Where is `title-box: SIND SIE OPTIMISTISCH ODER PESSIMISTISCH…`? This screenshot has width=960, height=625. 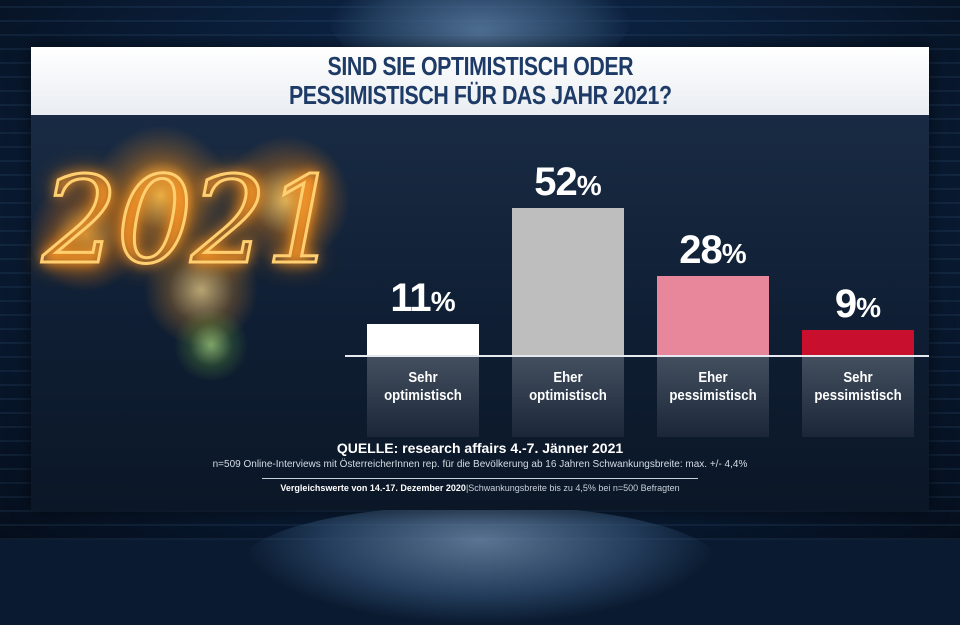
title-box: SIND SIE OPTIMISTISCH ODER PESSIMISTISCH… is located at coordinates (480, 81).